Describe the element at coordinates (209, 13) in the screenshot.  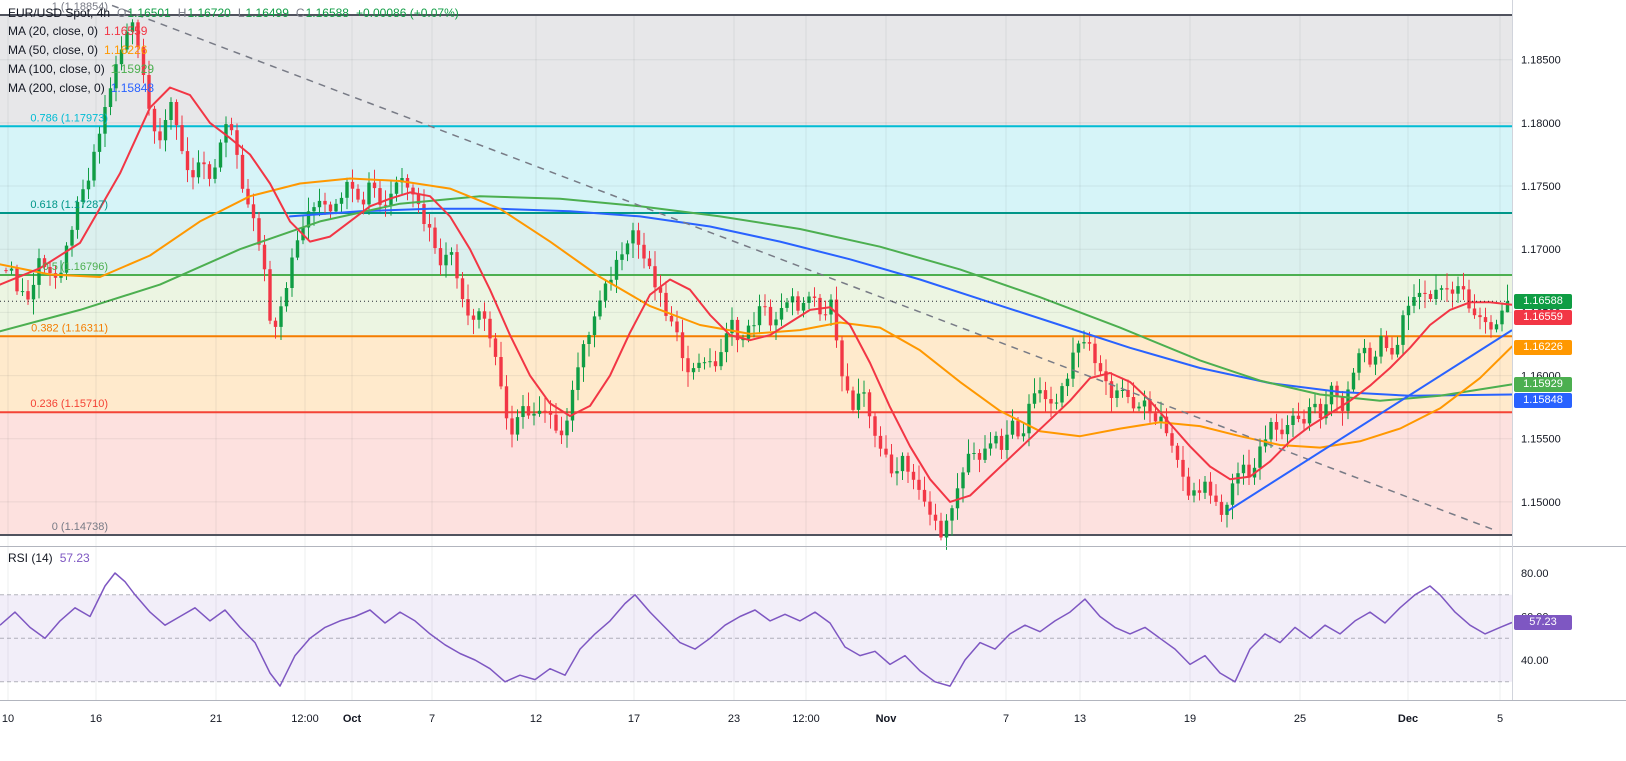
I see `high-value: 1.16720` at that location.